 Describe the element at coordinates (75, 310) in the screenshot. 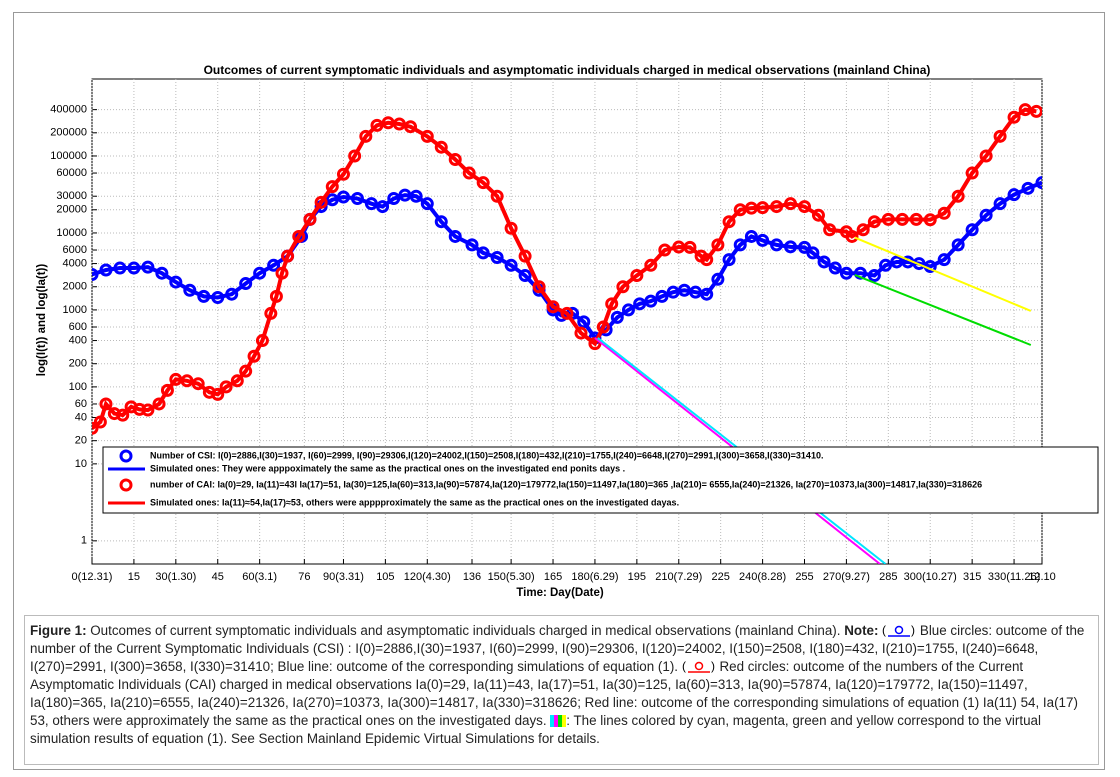

I see `y-tick-label: 1000` at that location.